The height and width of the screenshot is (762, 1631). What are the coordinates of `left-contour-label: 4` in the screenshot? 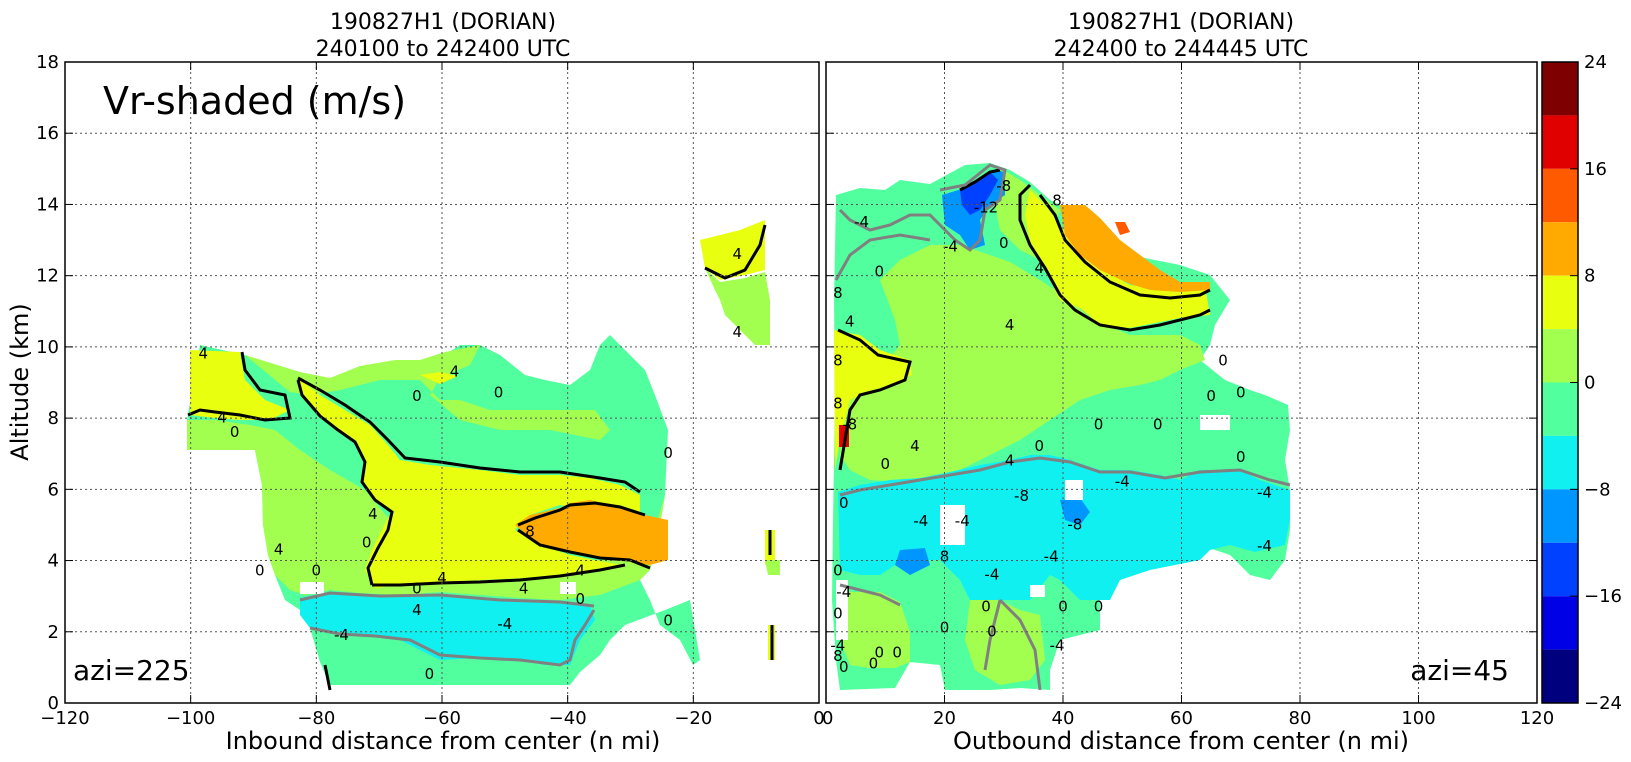 It's located at (738, 332).